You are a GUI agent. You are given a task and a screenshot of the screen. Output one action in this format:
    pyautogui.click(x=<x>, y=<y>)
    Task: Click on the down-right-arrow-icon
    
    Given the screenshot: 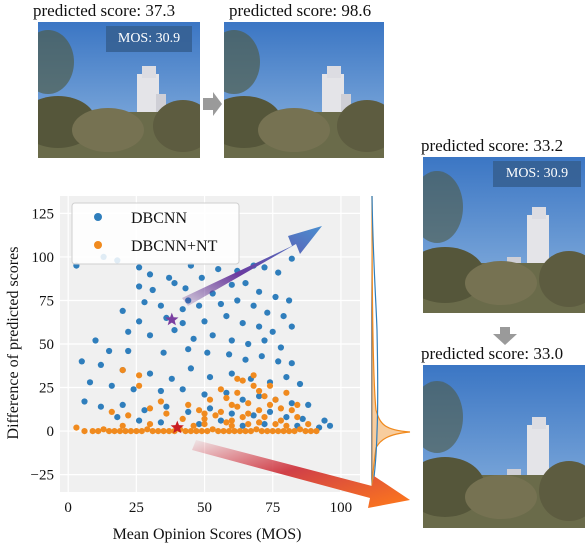 What is the action you would take?
    pyautogui.click(x=301, y=474)
    